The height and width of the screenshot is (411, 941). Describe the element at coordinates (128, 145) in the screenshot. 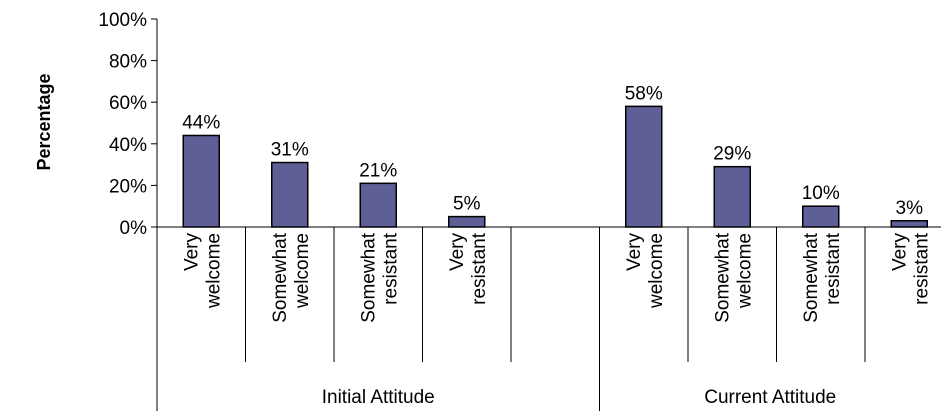

I see `y-tick-label: 40%` at that location.